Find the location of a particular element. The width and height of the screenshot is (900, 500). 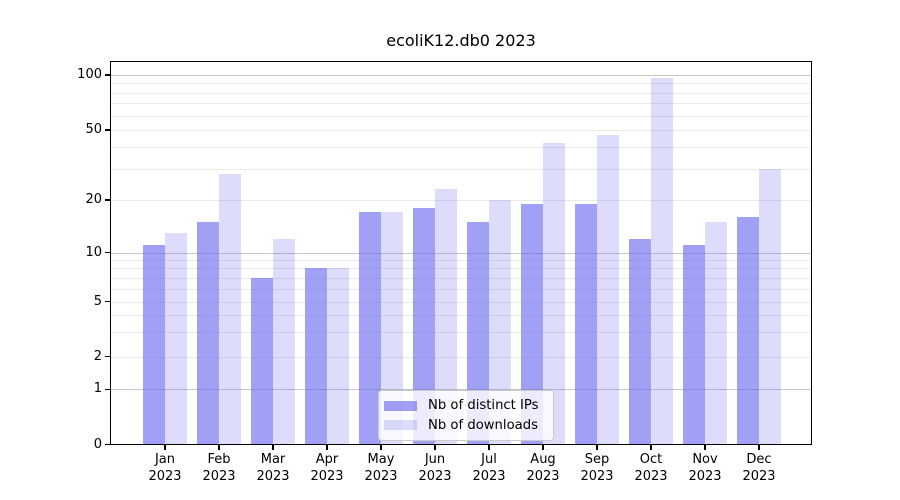

legend-swatch-distinct-ips is located at coordinates (400, 405).